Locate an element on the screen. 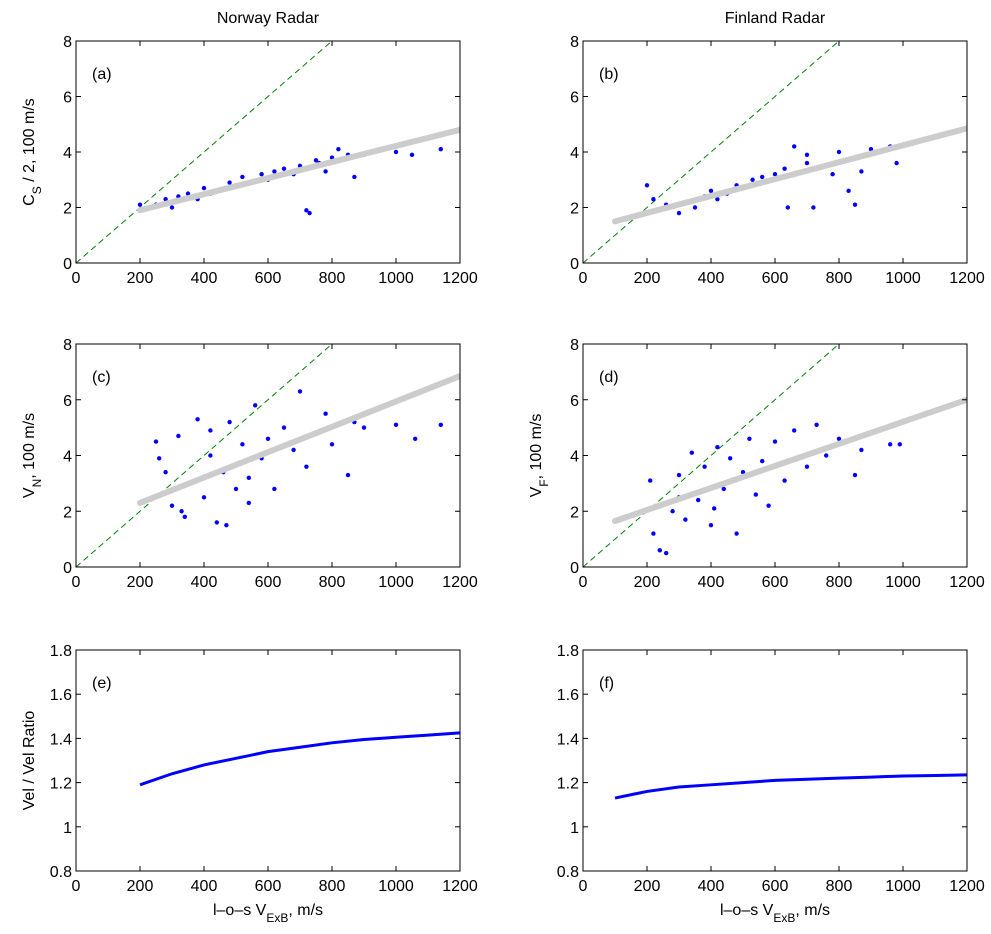  x-axis-label: l–o–s VExB, m/s is located at coordinates (775, 913).